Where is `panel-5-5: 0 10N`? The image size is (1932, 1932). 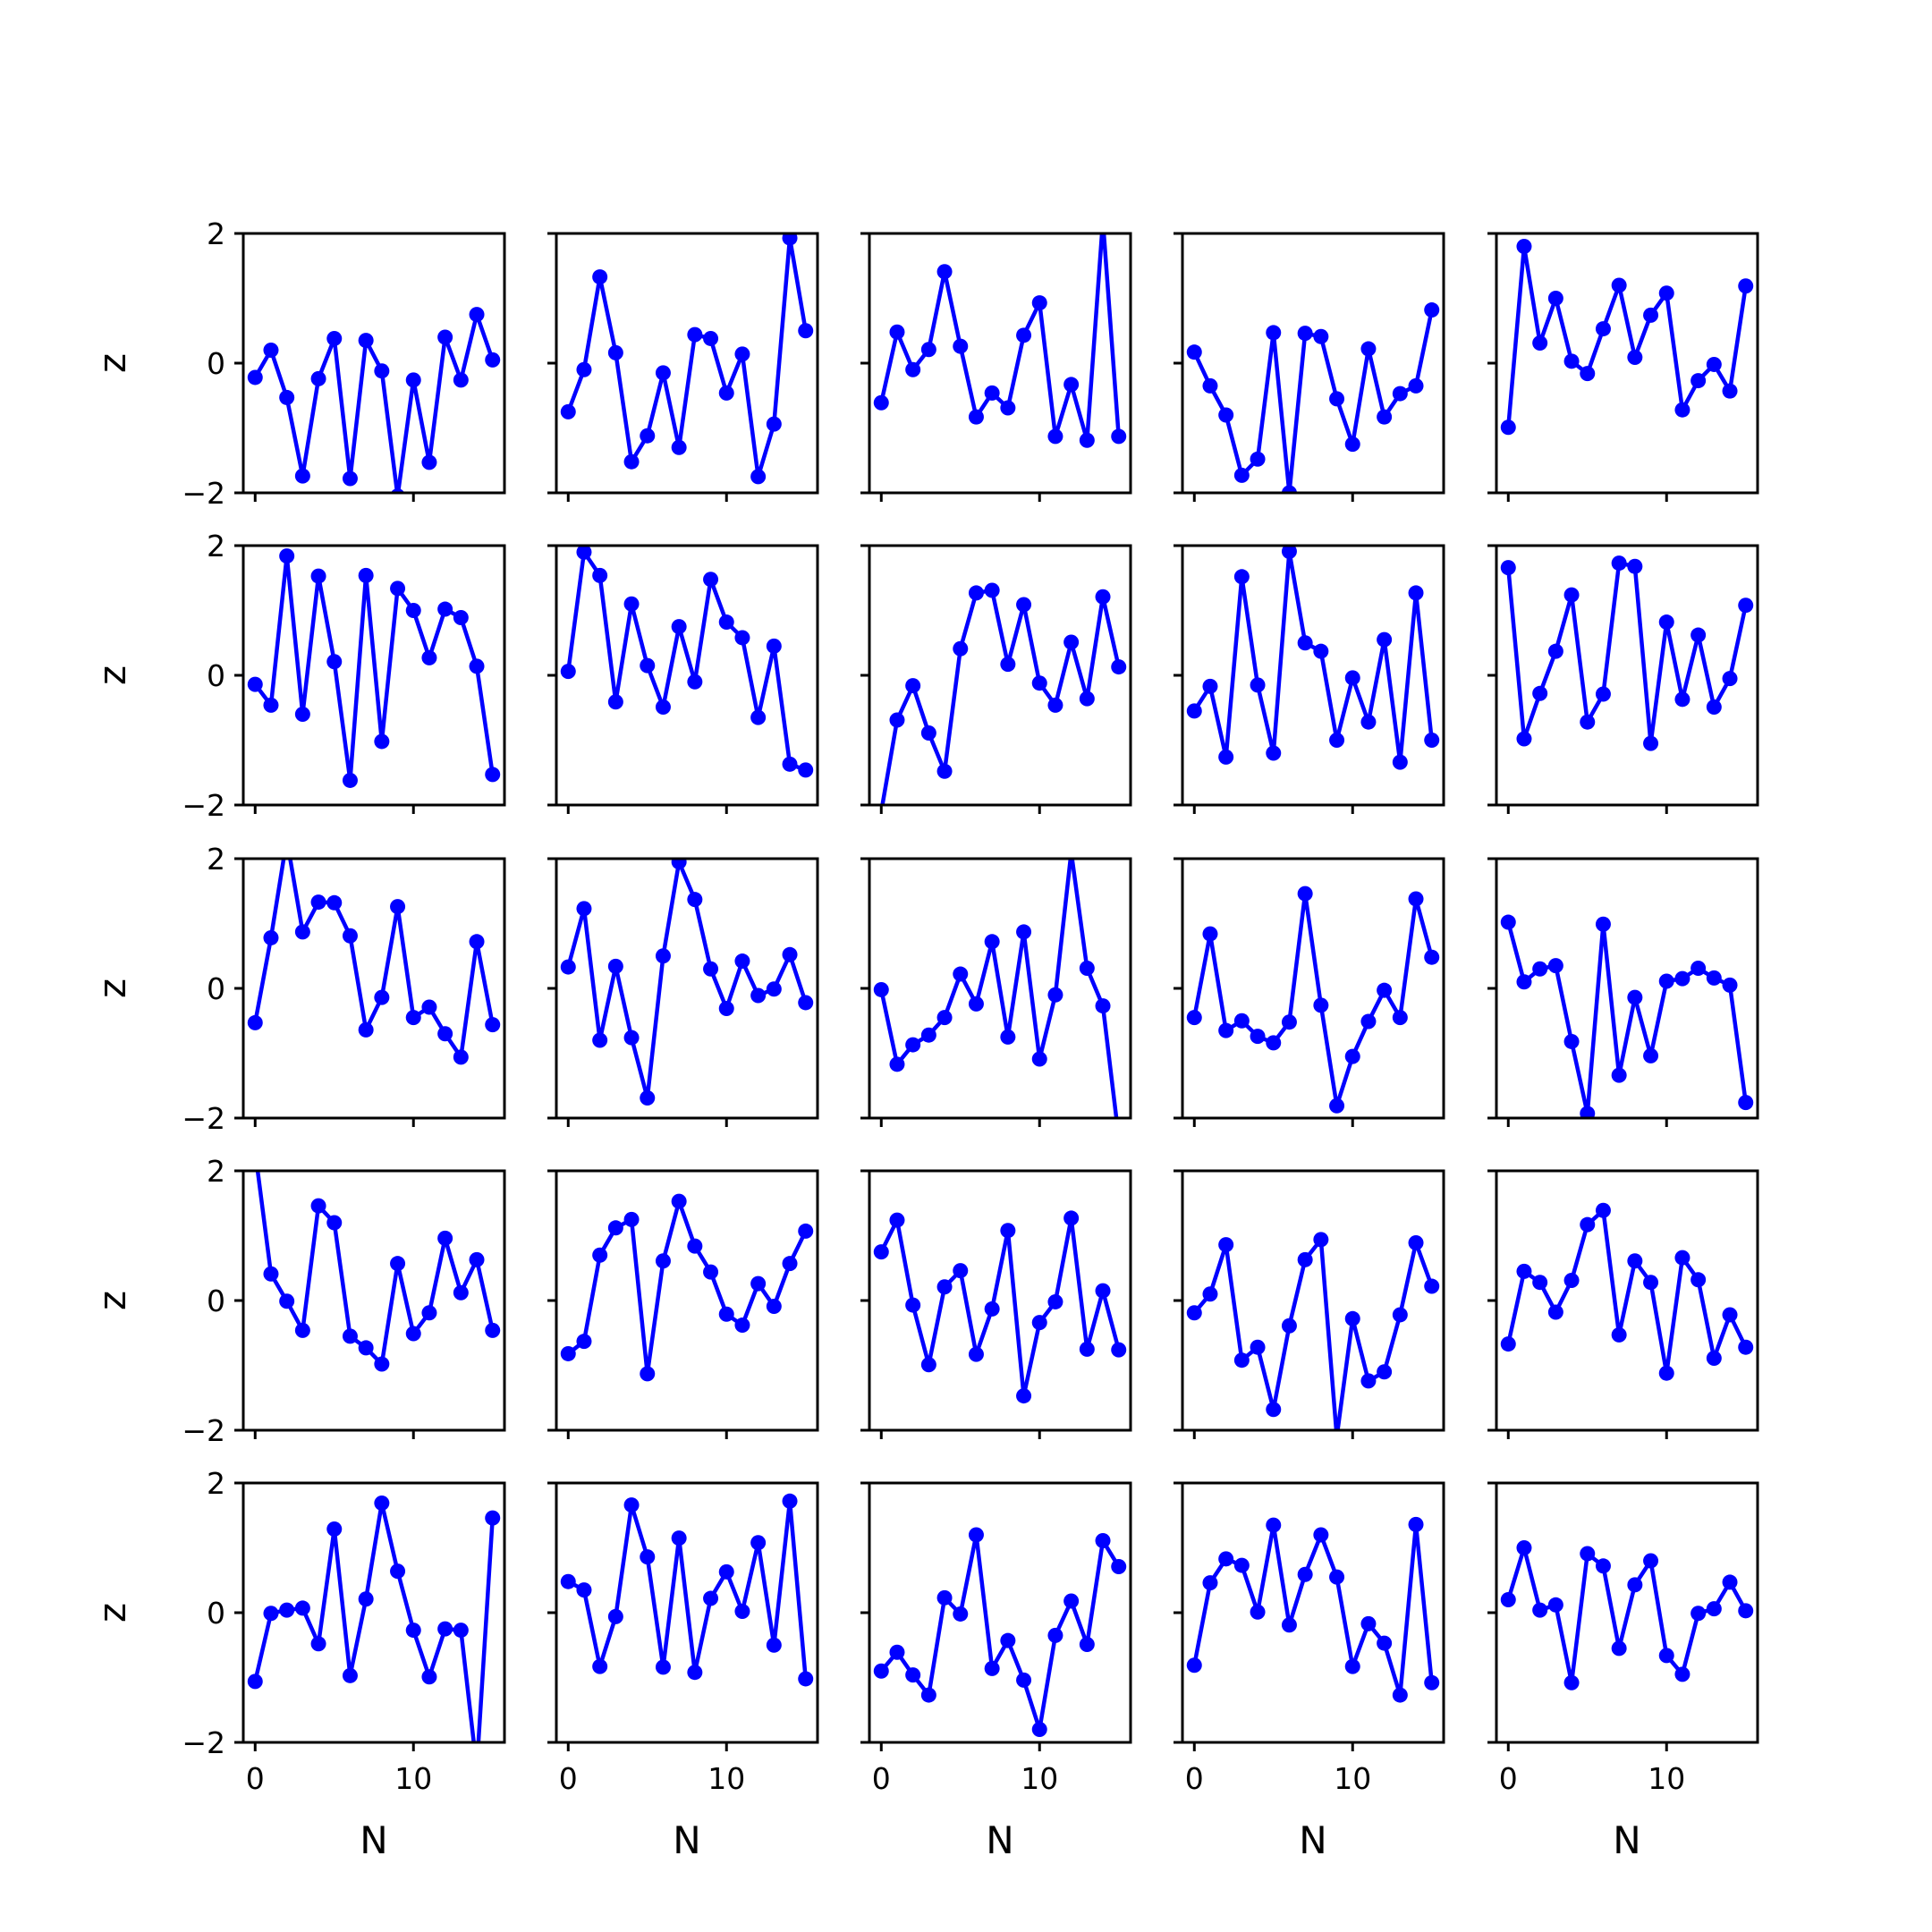
panel-5-5: 0 10N is located at coordinates (1623, 1671).